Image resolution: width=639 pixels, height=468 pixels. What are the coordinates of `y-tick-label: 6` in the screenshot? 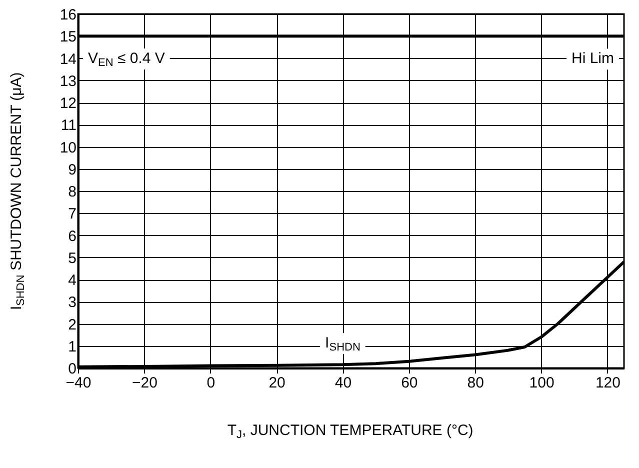 It's located at (72, 236).